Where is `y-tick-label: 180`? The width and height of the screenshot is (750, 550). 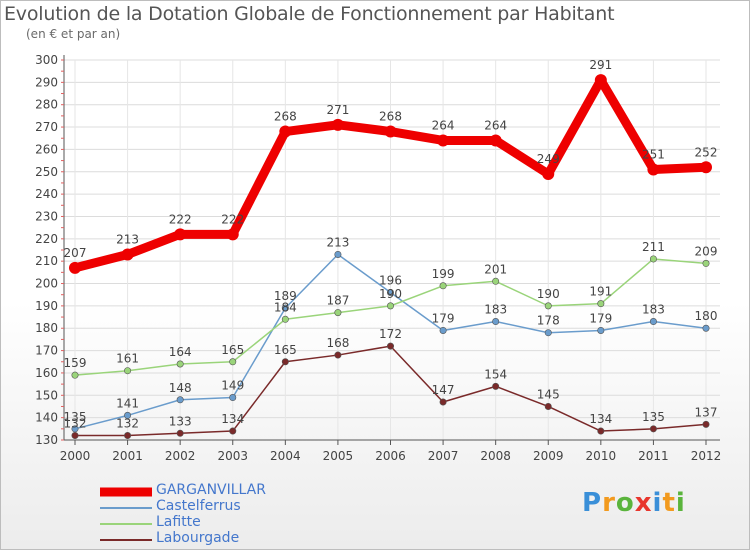
y-tick-label: 180 is located at coordinates (46, 328).